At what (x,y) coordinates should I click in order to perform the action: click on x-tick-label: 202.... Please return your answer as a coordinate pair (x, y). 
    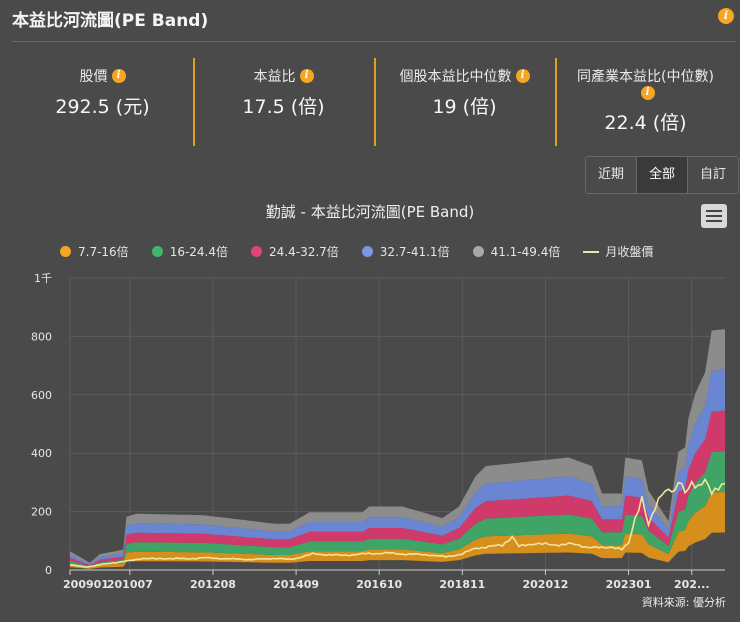
    Looking at the image, I should click on (692, 584).